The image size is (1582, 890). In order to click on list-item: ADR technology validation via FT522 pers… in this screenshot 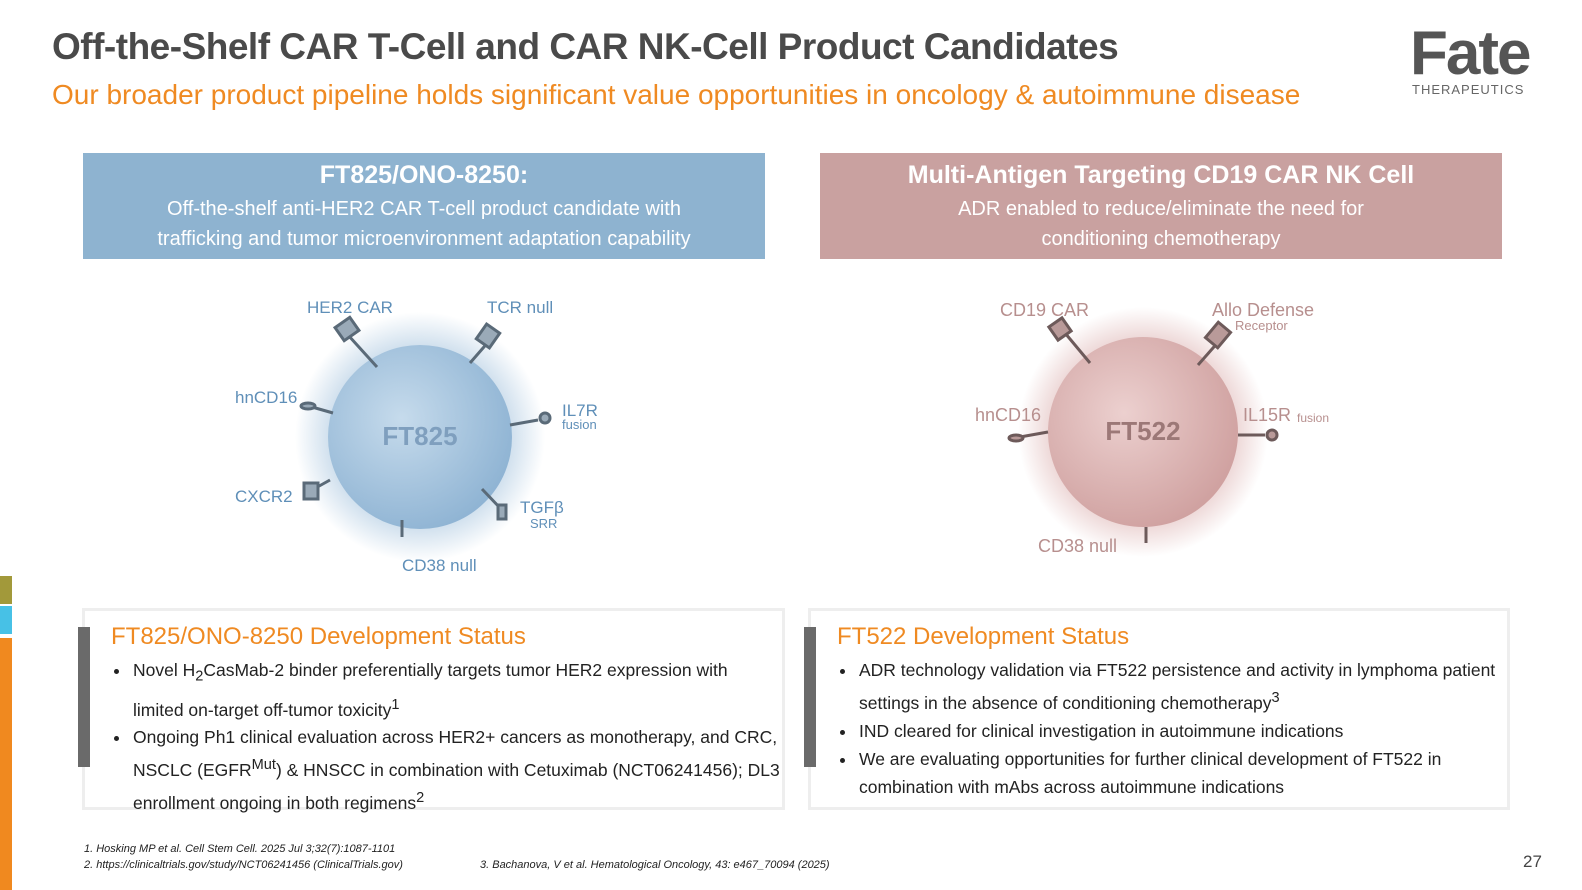, I will do `click(1182, 686)`.